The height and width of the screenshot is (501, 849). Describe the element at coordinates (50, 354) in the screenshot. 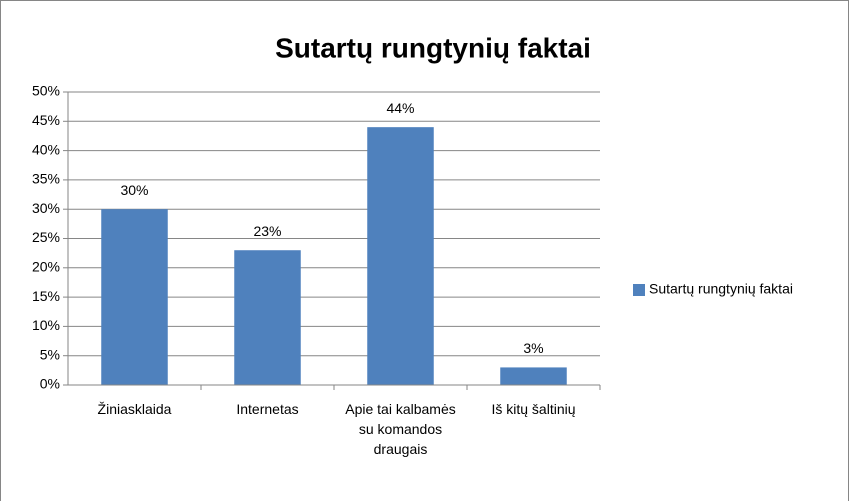

I see `y-tick-label: 5%` at that location.